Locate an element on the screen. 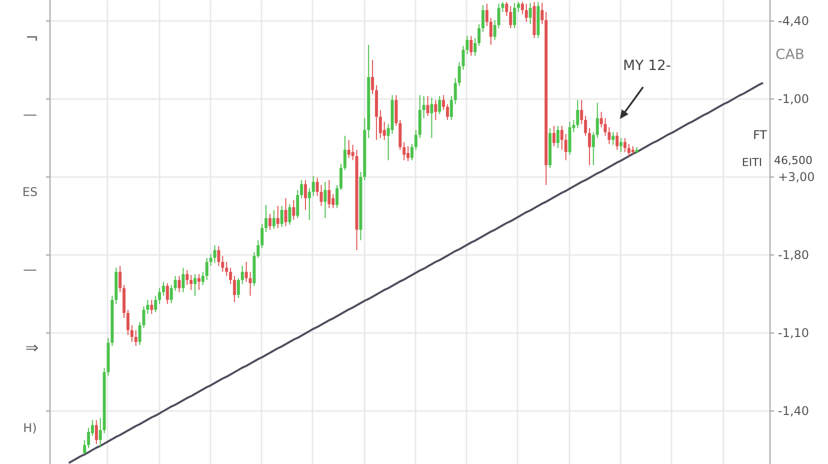  text: CAB is located at coordinates (790, 55).